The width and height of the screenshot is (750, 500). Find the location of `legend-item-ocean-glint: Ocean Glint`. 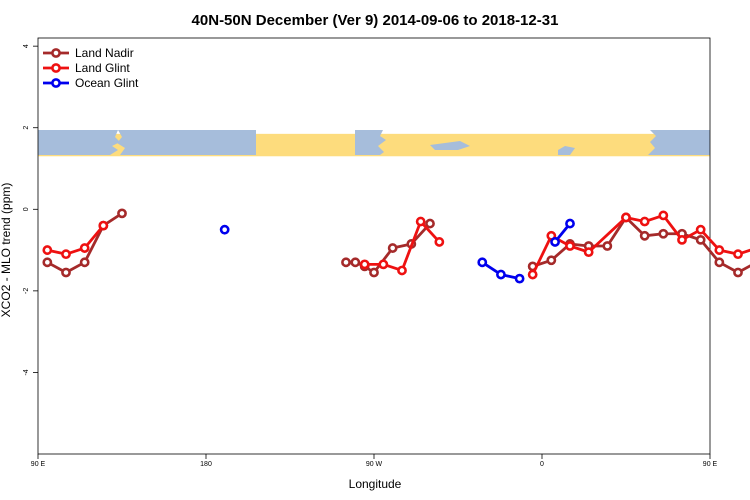

legend-item-ocean-glint: Ocean Glint is located at coordinates (91, 83).